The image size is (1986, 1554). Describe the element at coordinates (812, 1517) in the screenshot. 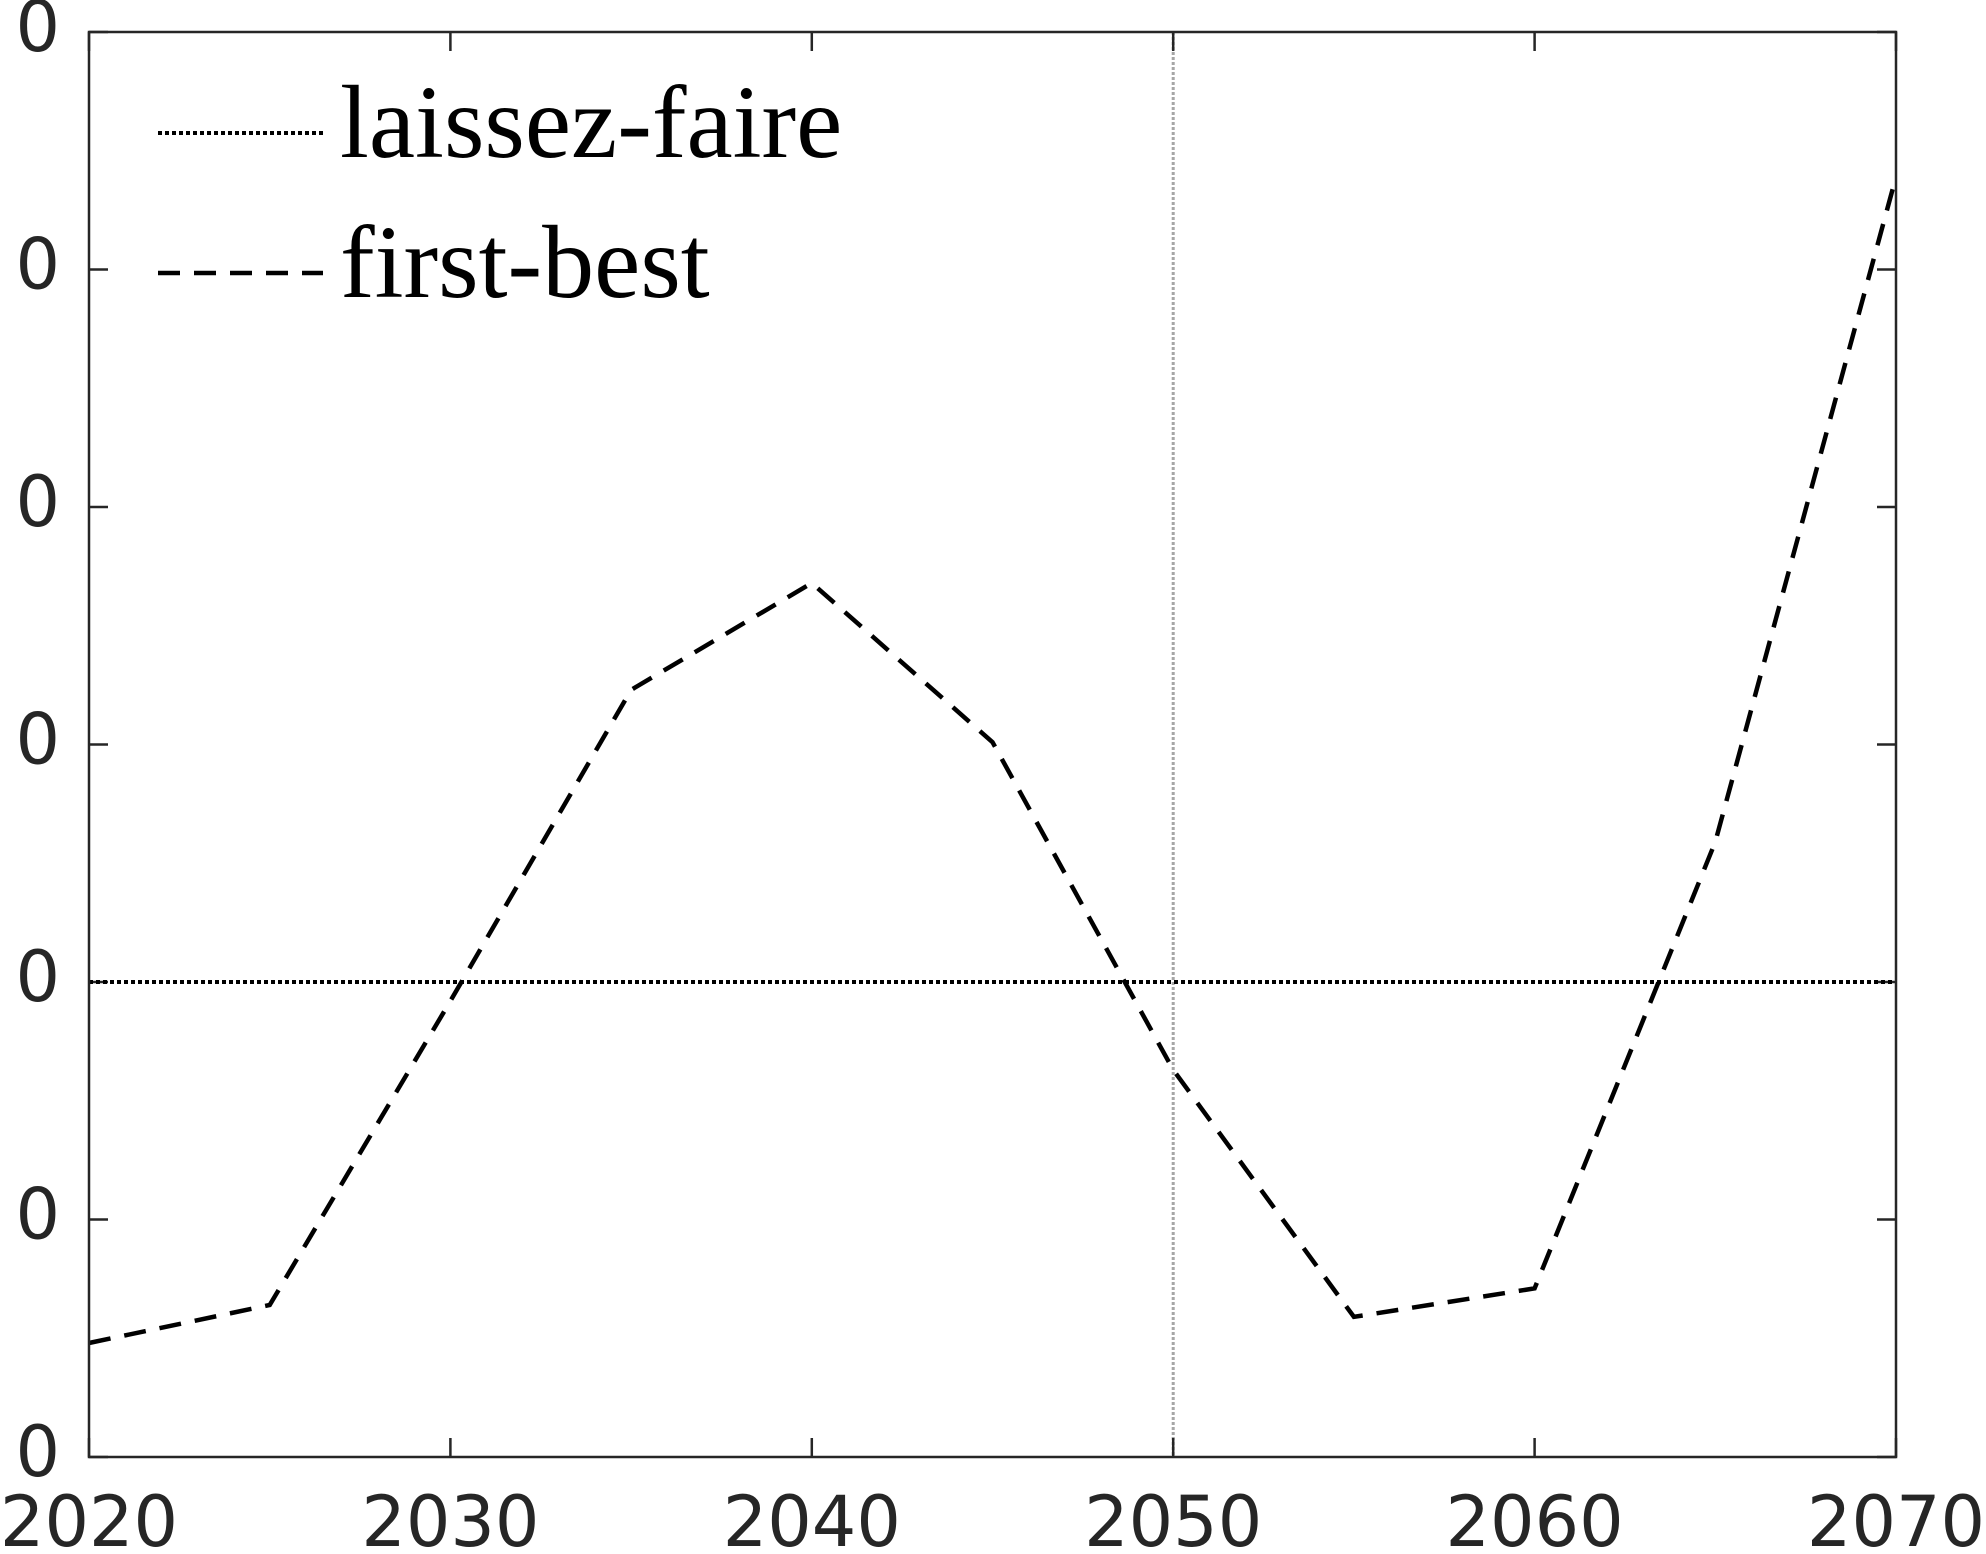

I see `x-tick-label: 2040` at that location.